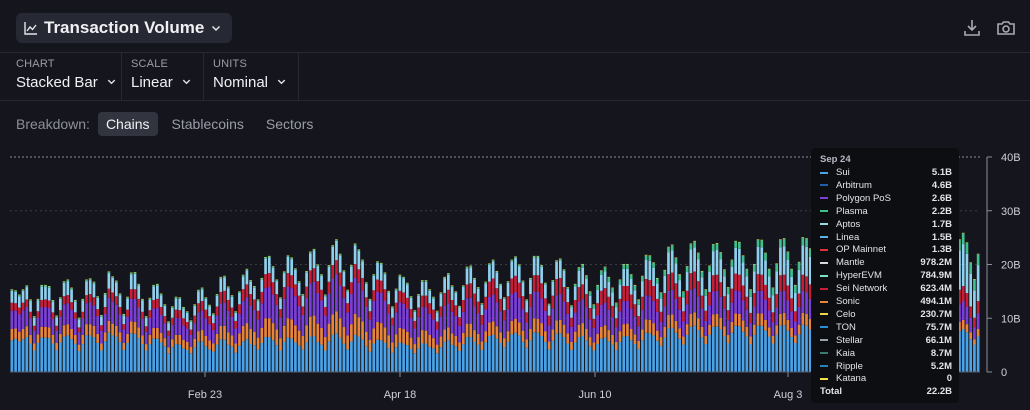 The image size is (1030, 410). Describe the element at coordinates (400, 395) in the screenshot. I see `x-tick-label: Apr 18` at that location.